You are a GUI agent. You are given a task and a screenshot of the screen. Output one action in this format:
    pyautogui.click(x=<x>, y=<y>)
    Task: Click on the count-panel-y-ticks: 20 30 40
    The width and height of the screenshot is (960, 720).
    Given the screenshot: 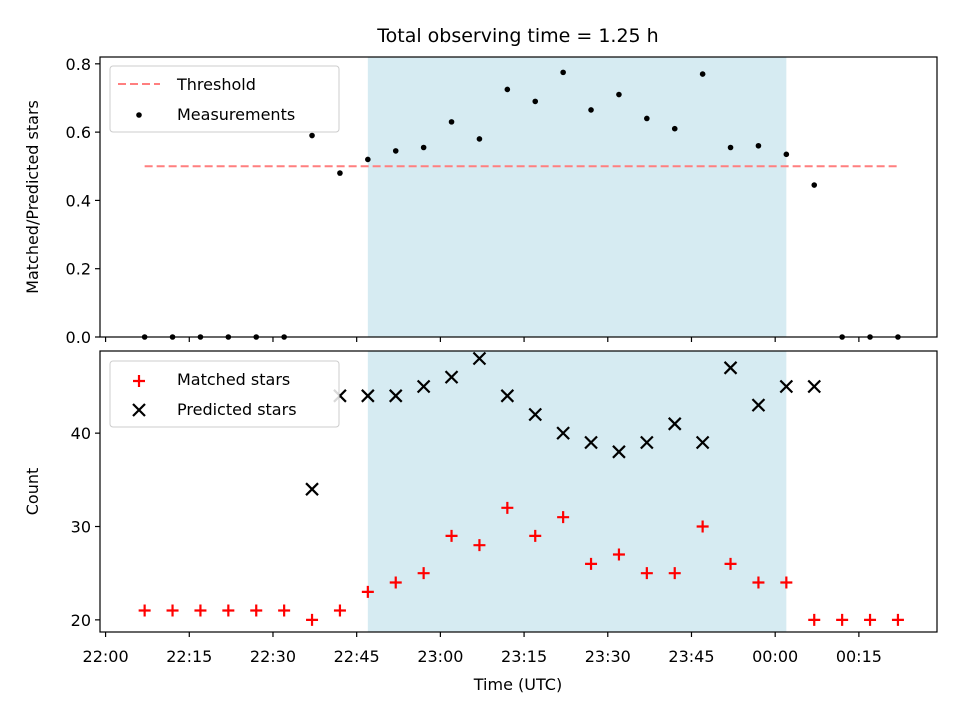 What is the action you would take?
    pyautogui.click(x=85, y=527)
    